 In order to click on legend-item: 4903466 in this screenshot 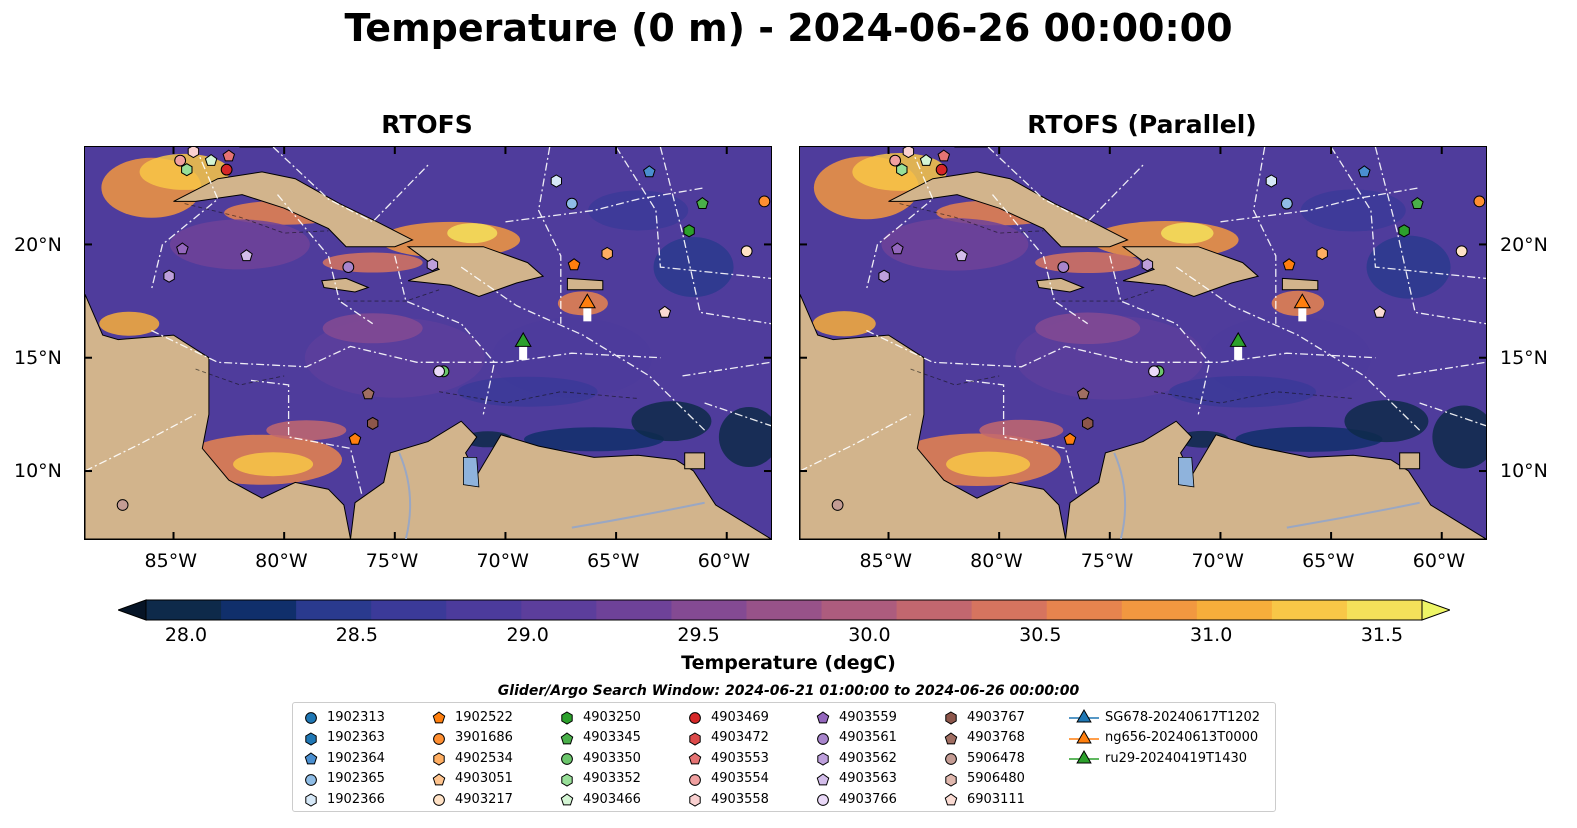, I will do `click(599, 799)`.